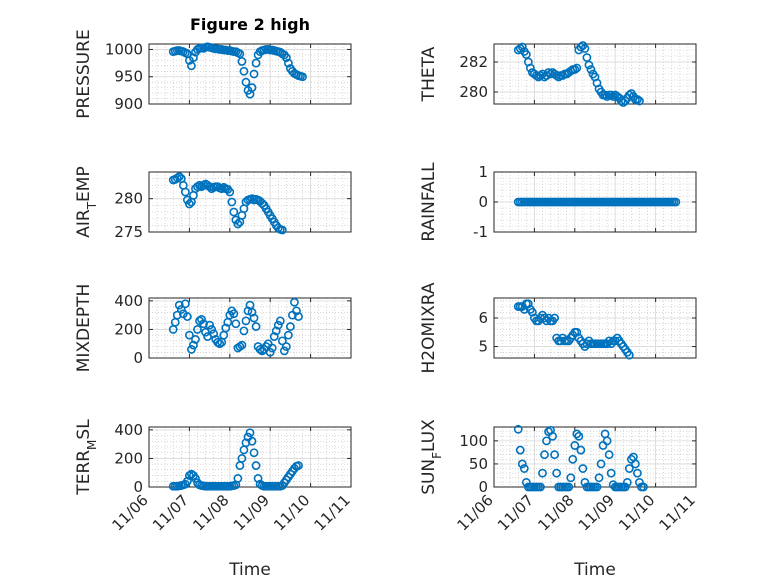 The height and width of the screenshot is (583, 778). What do you see at coordinates (594, 570) in the screenshot?
I see `x-axis-label-right: Time` at bounding box center [594, 570].